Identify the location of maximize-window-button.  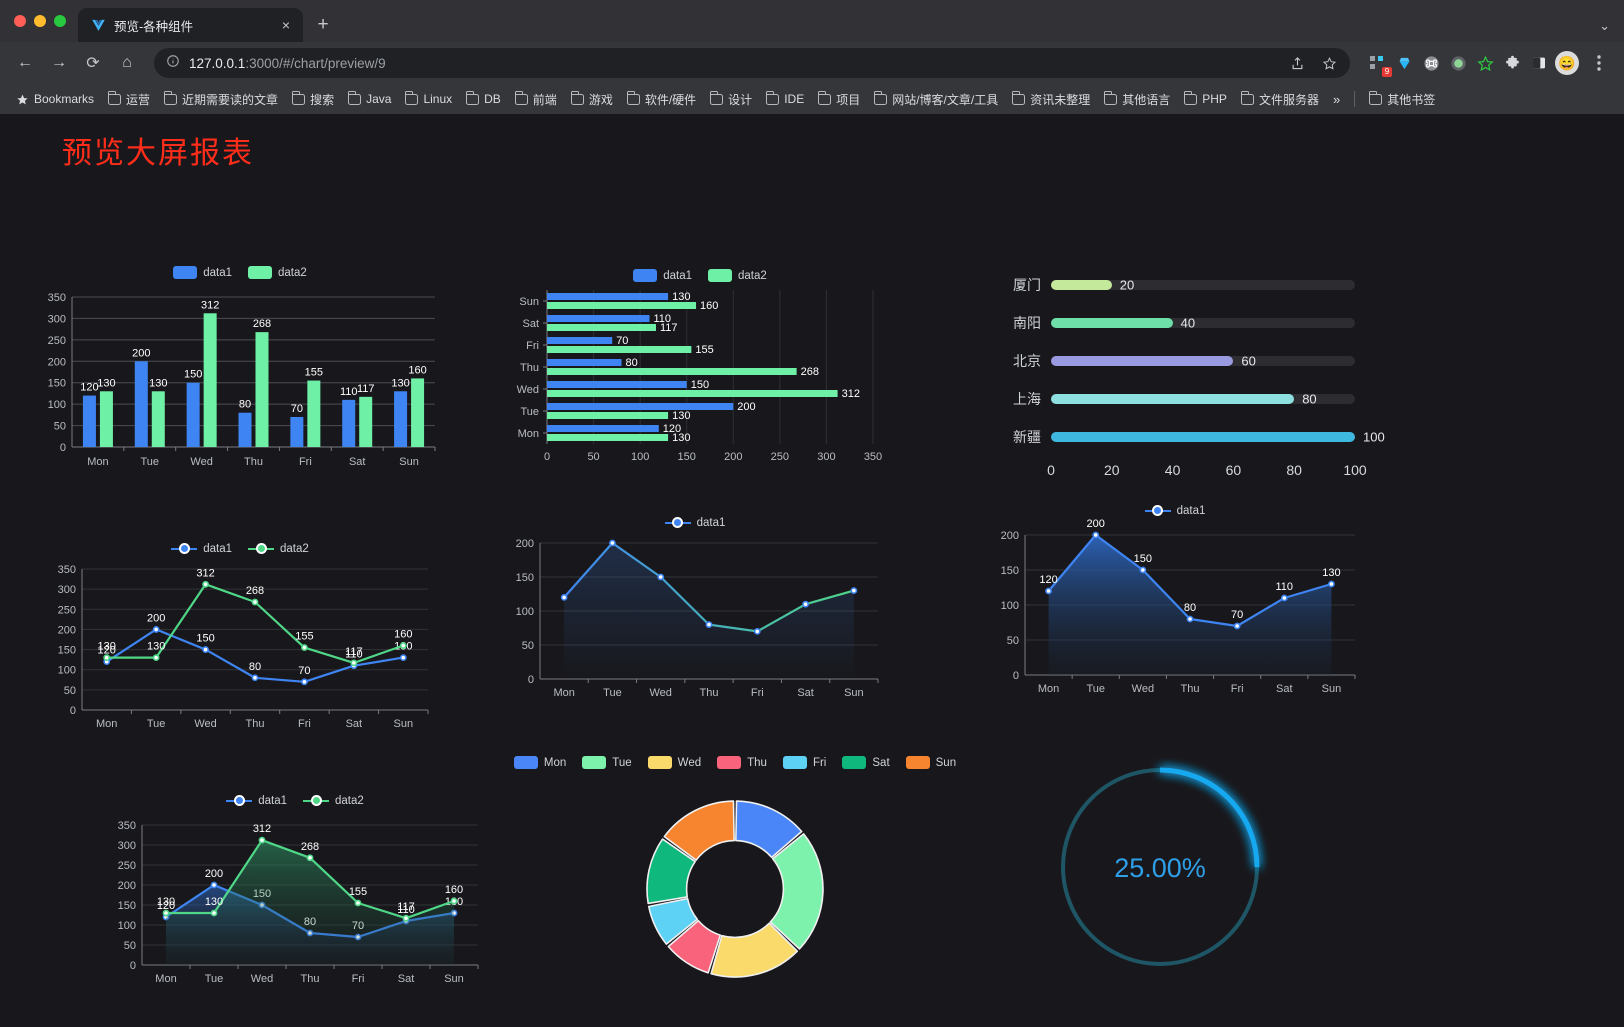
(60, 21).